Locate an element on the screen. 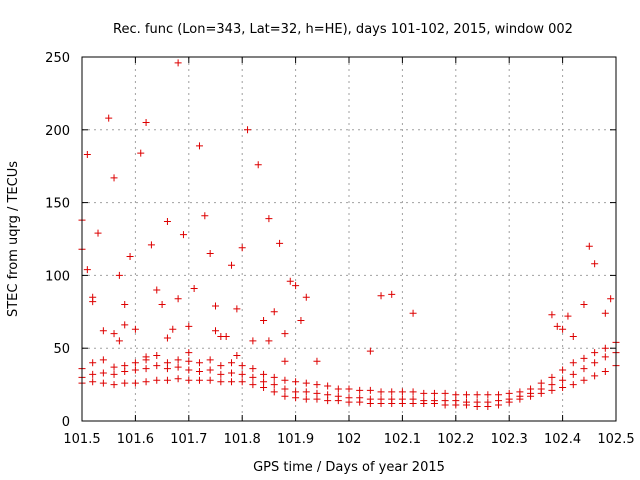 Image resolution: width=640 pixels, height=480 pixels. x-tick-label: 101.6 is located at coordinates (135, 439).